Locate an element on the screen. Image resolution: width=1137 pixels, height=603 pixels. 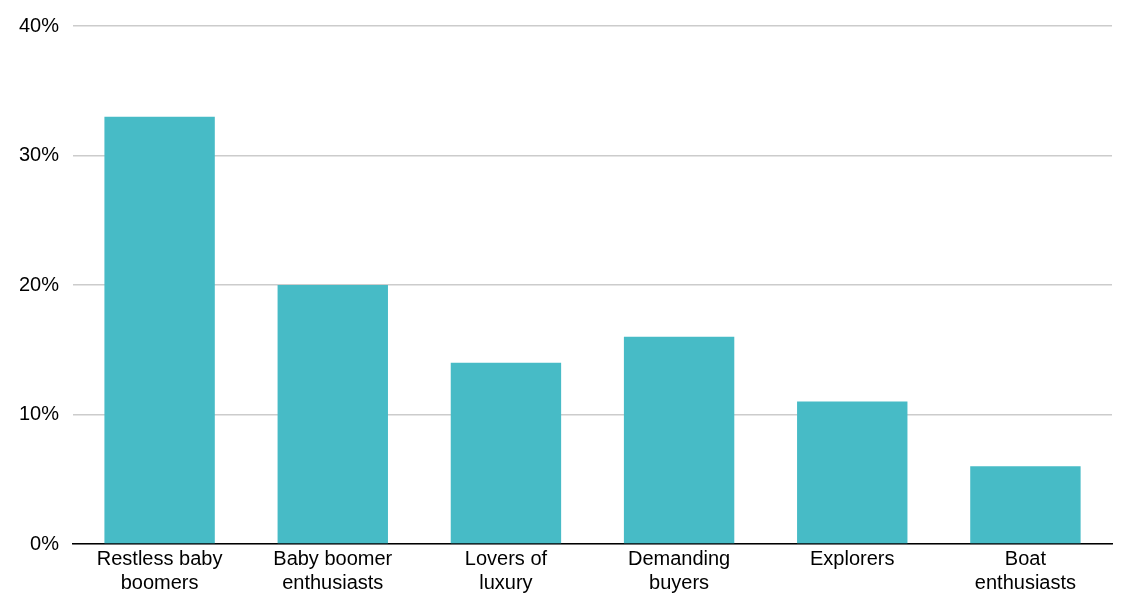
y-tick-label: 10% is located at coordinates (39, 413).